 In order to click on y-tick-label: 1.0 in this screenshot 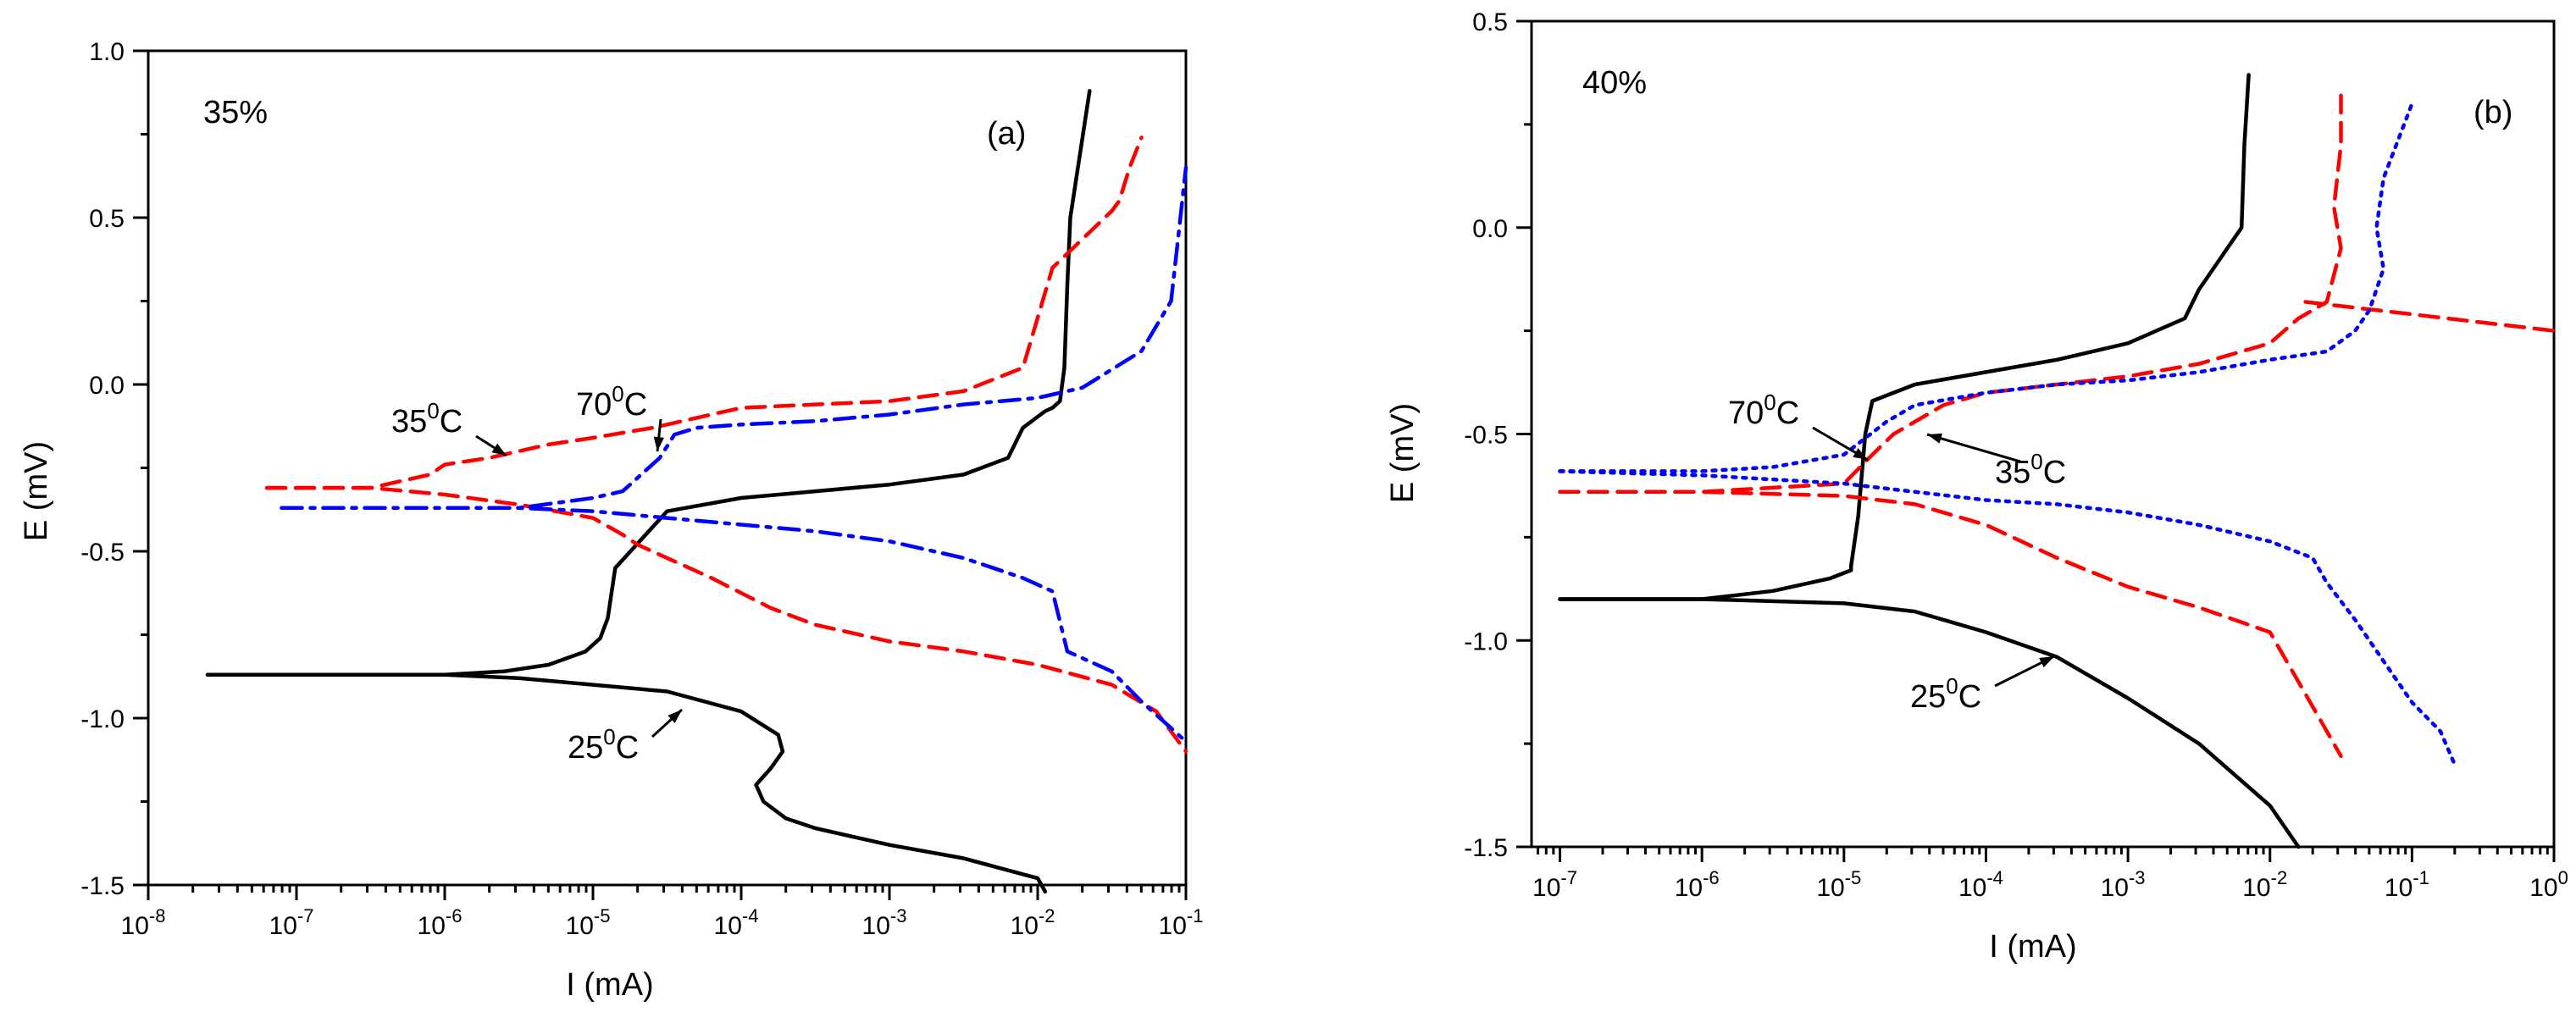, I will do `click(107, 52)`.